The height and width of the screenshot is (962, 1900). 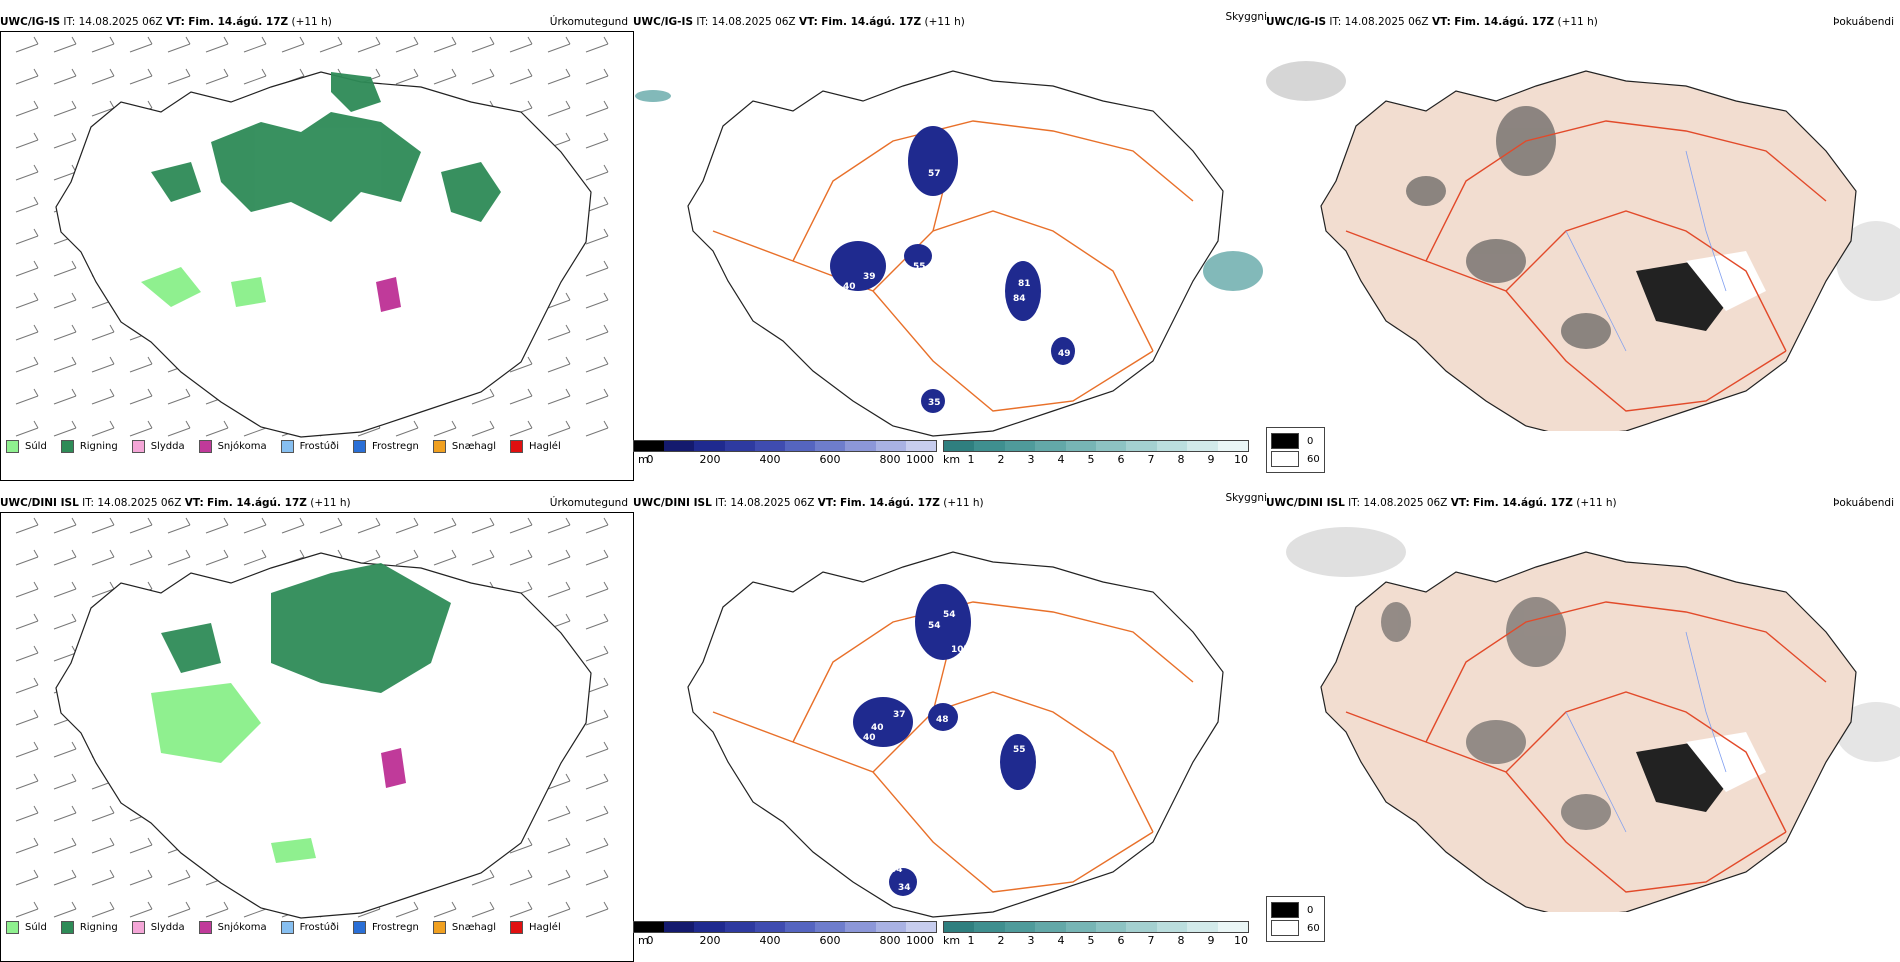 What do you see at coordinates (1863, 503) in the screenshot?
I see `fog-indicator-label: Þokuábendi` at bounding box center [1863, 503].